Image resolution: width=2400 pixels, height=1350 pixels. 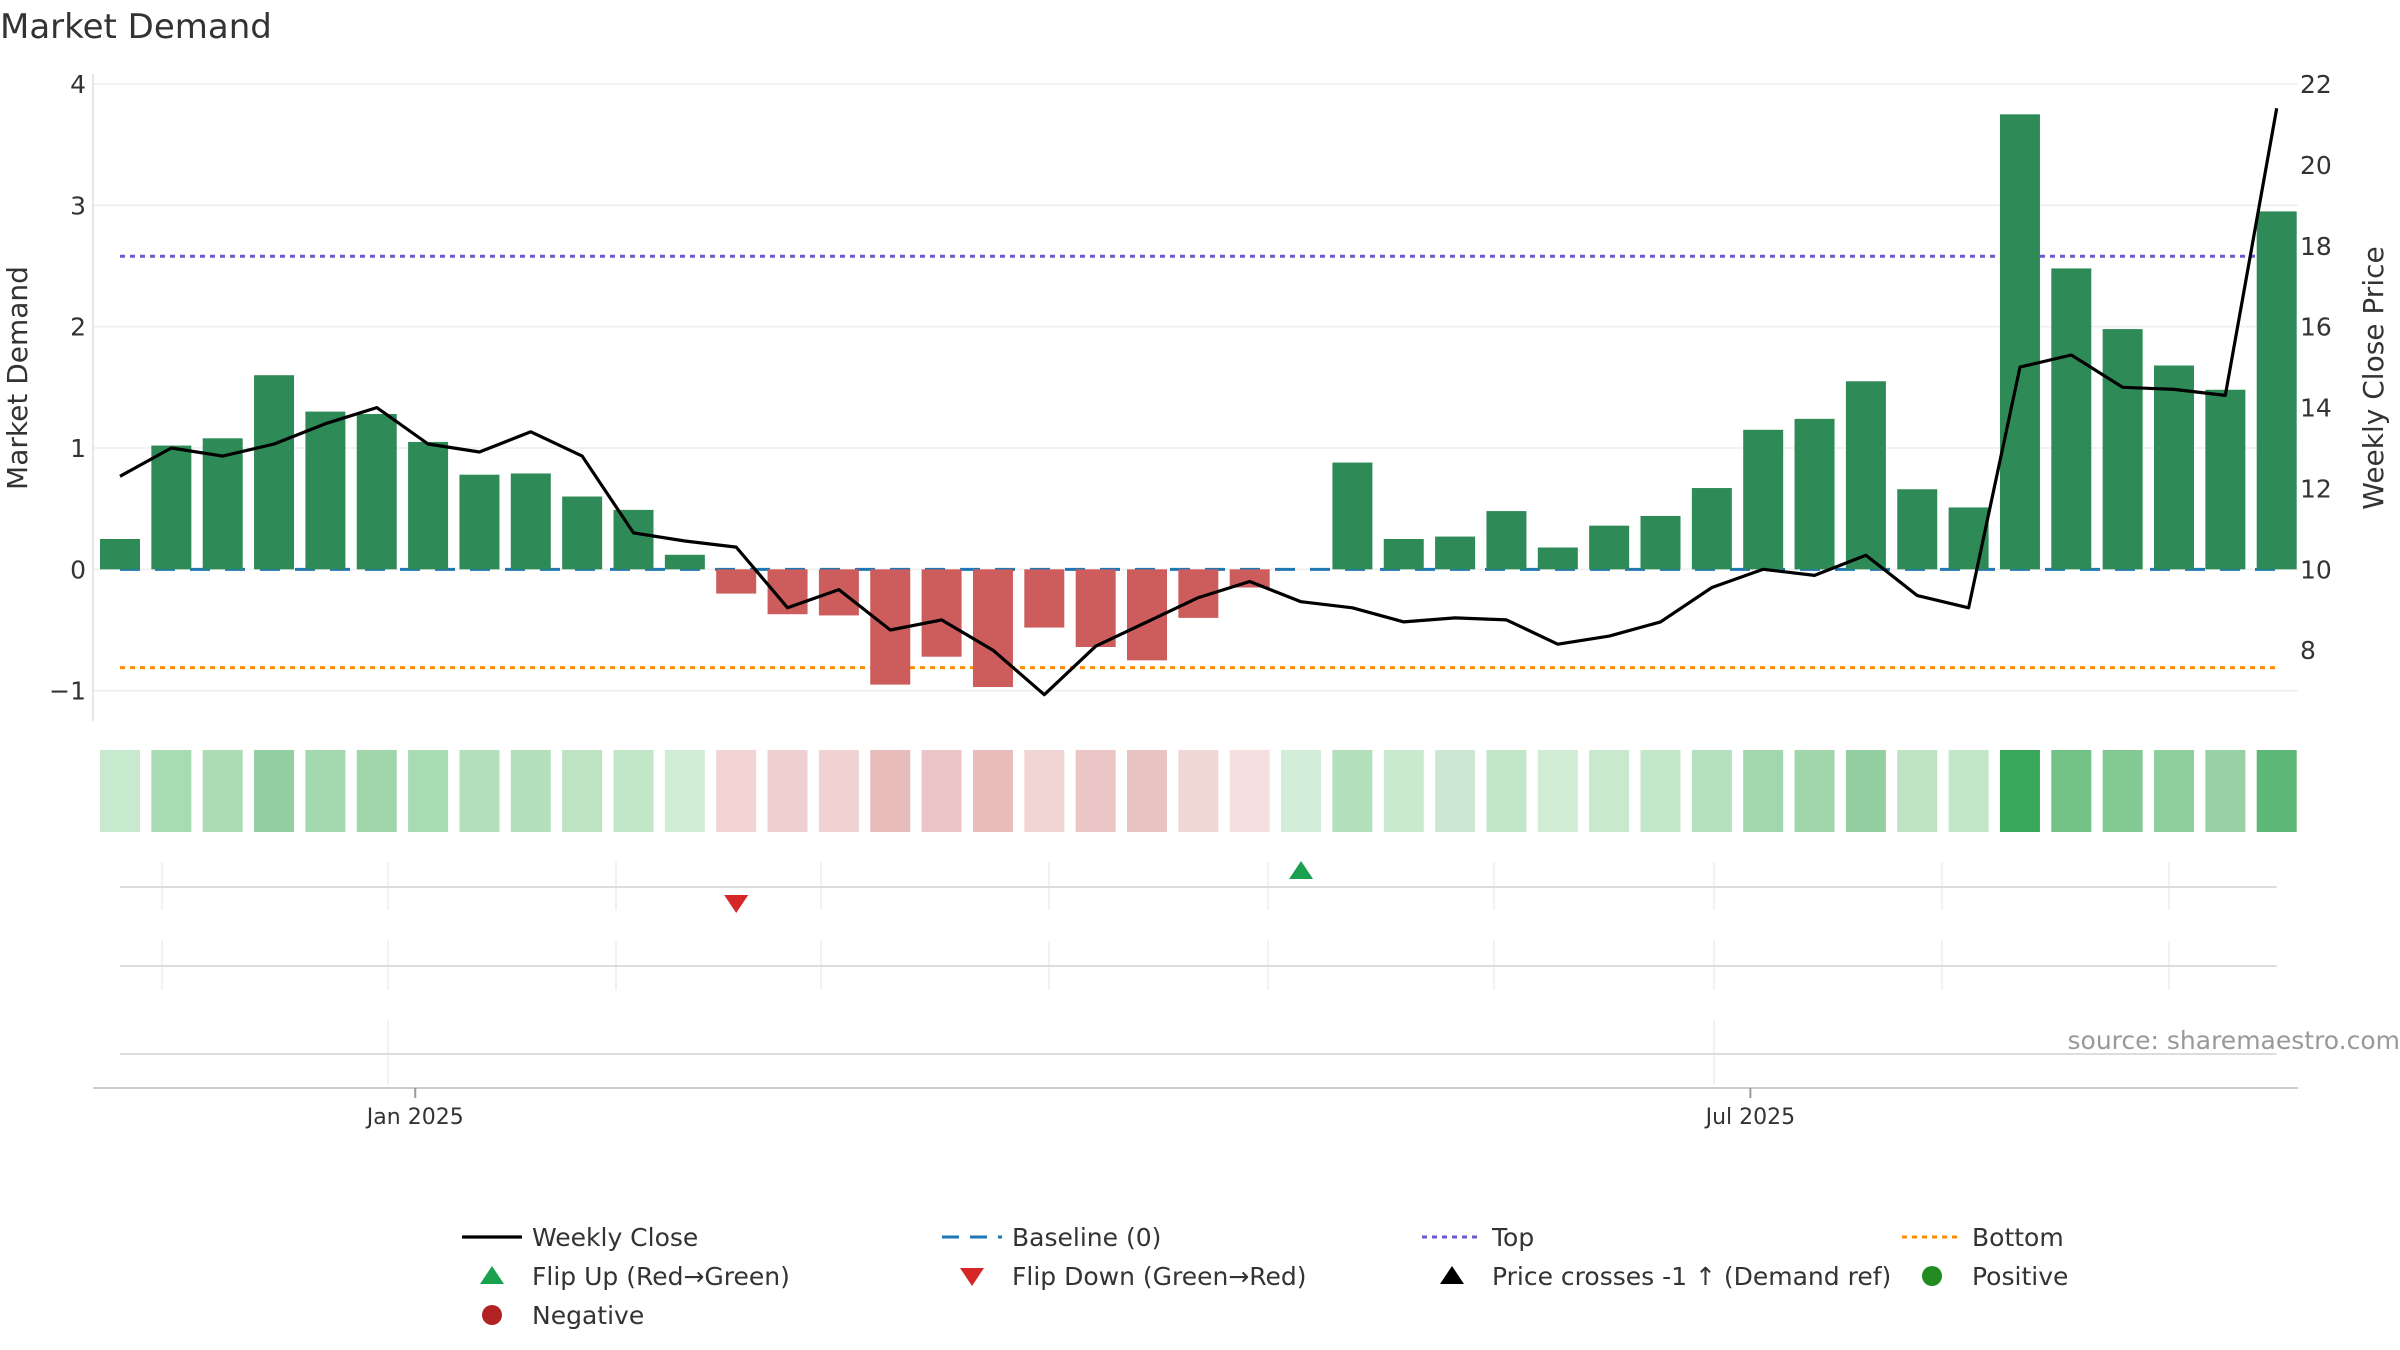 What do you see at coordinates (2018, 1237) in the screenshot?
I see `legend-label: Bottom` at bounding box center [2018, 1237].